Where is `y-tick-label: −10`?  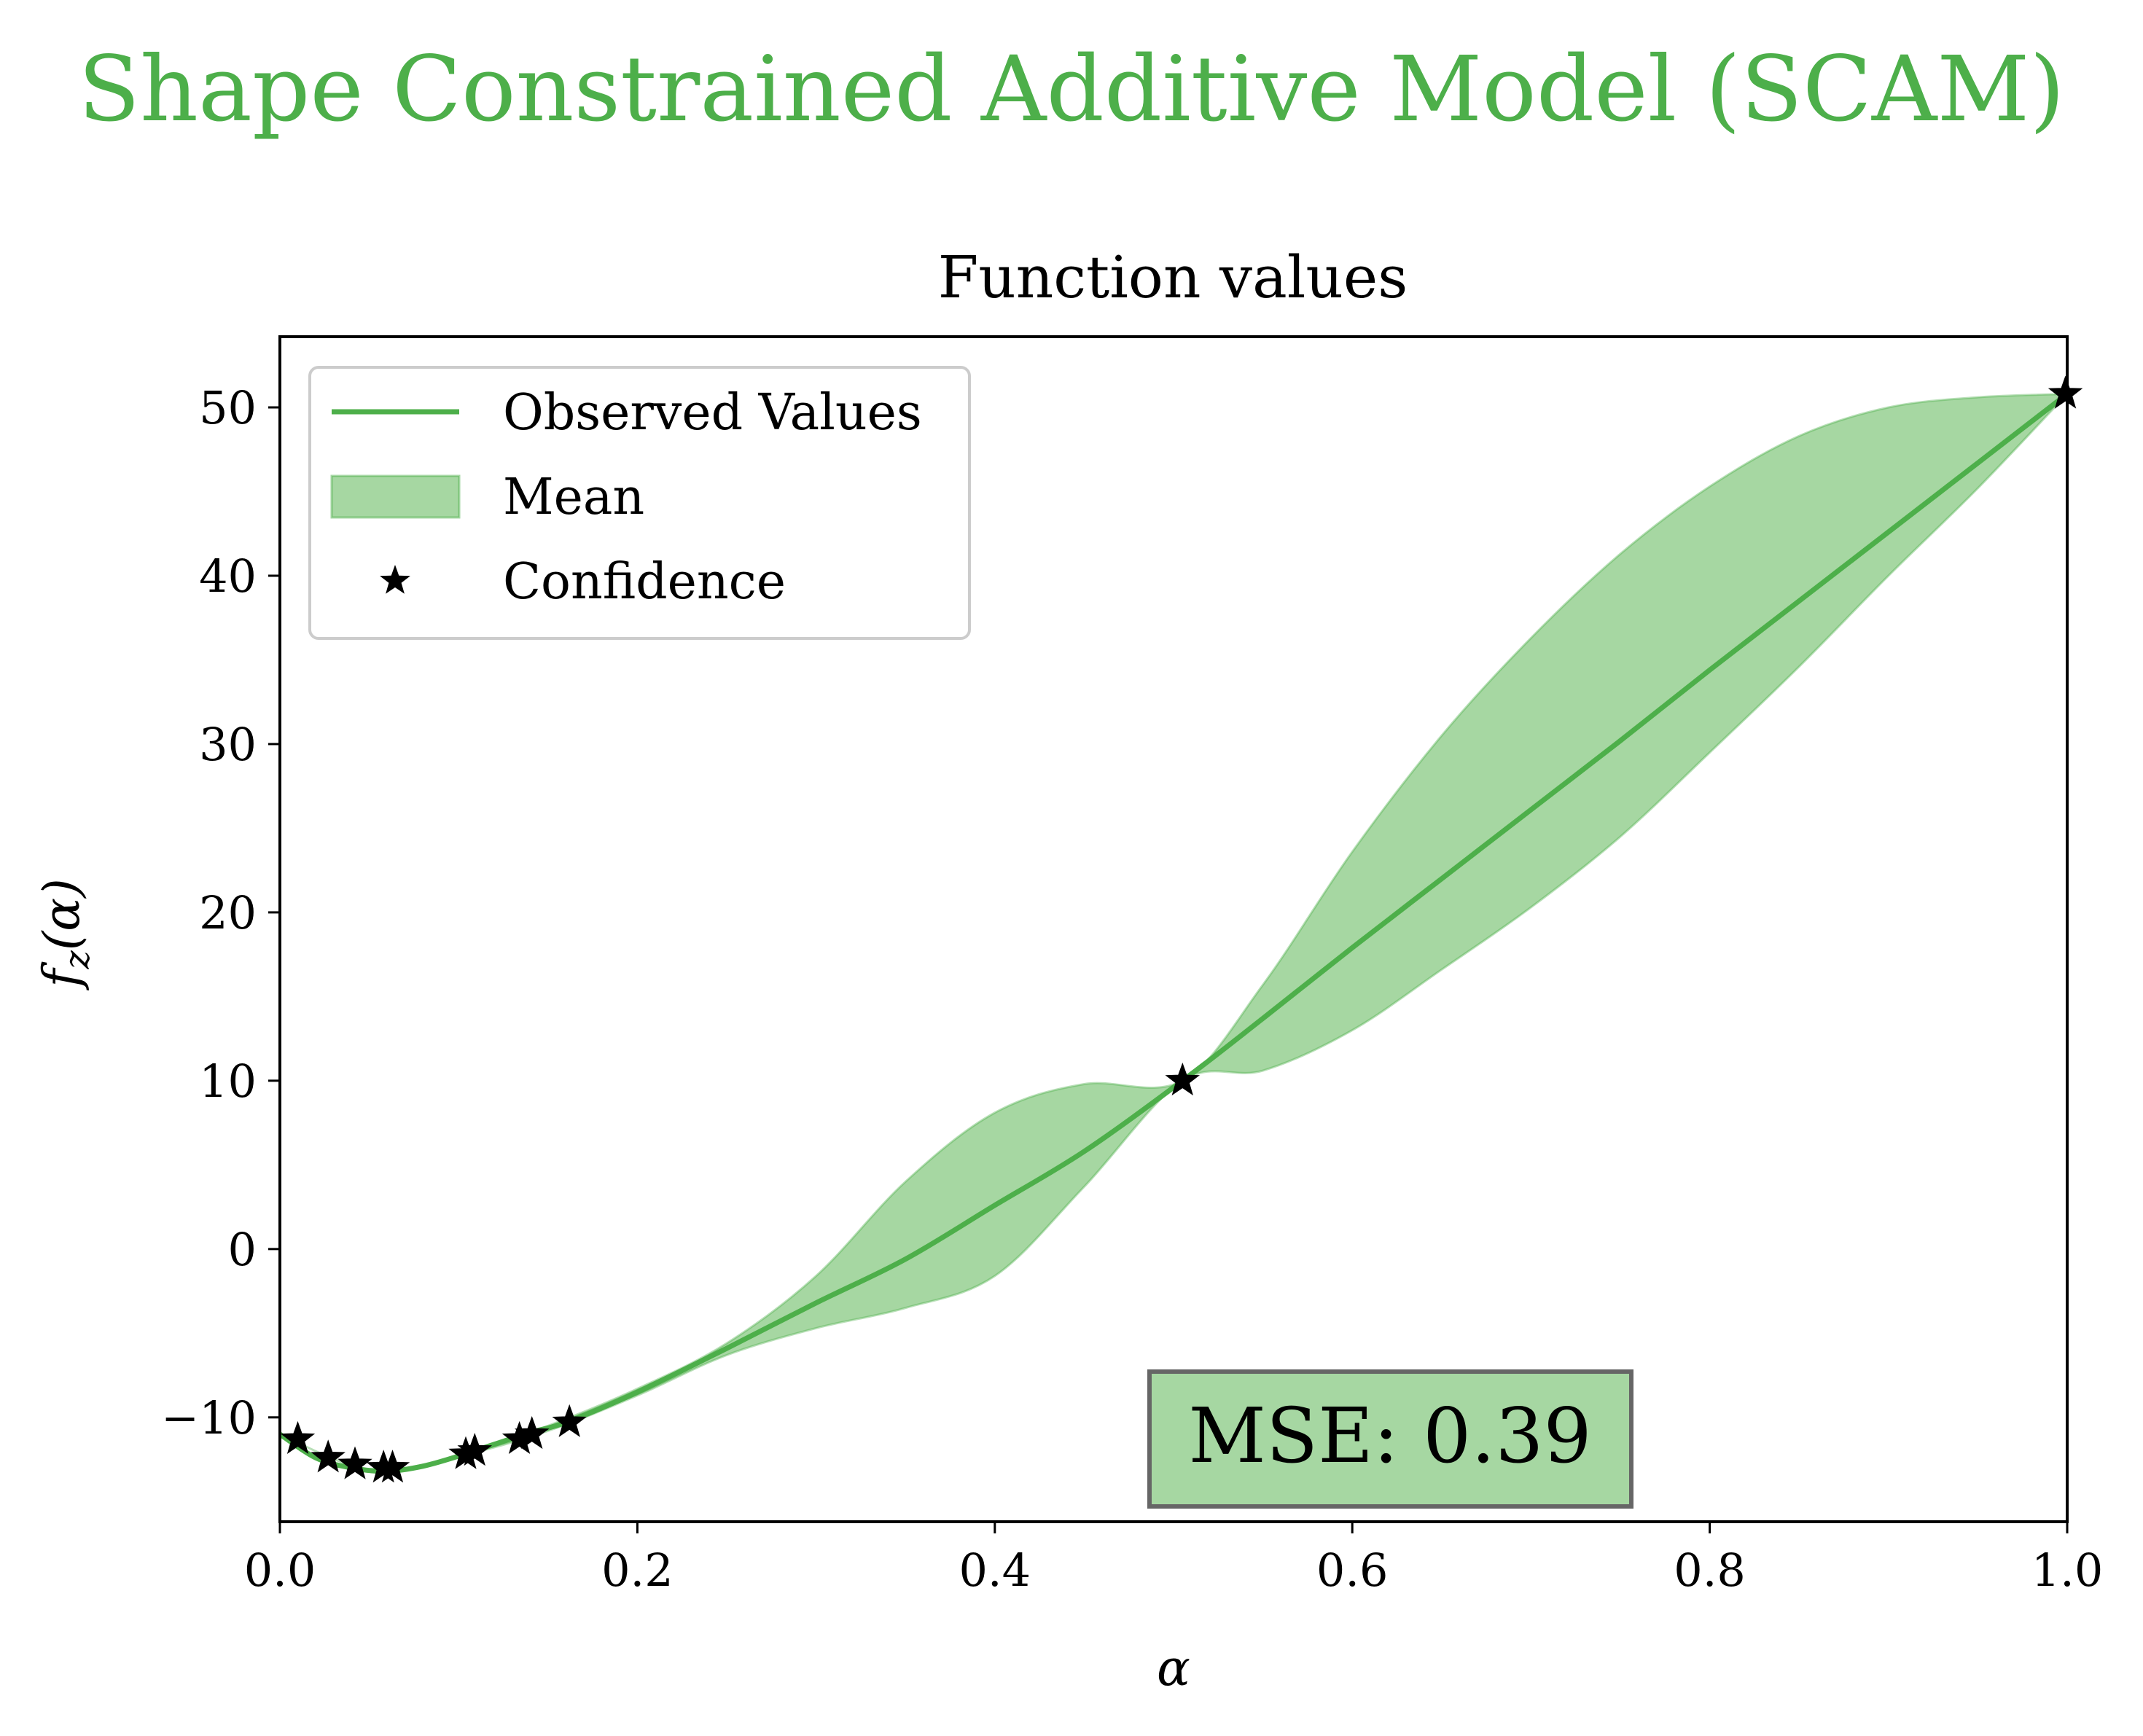
y-tick-label: −10 is located at coordinates (209, 1417).